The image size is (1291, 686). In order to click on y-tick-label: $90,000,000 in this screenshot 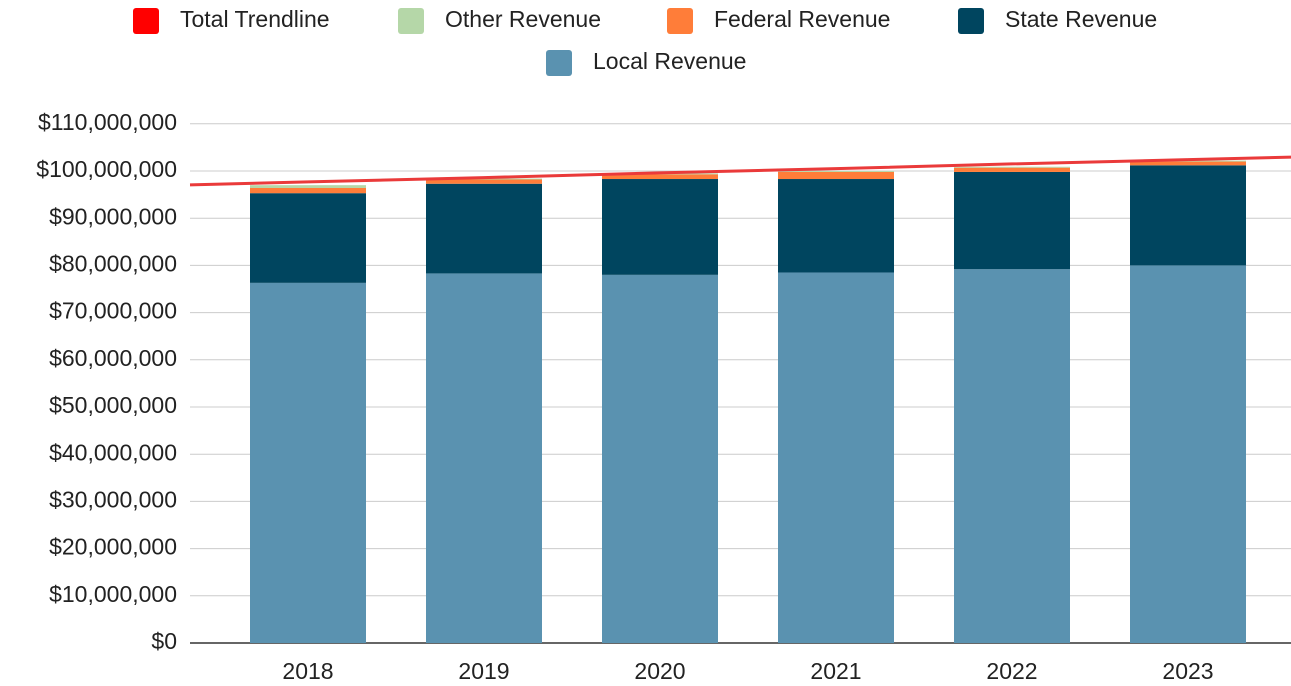, I will do `click(113, 216)`.